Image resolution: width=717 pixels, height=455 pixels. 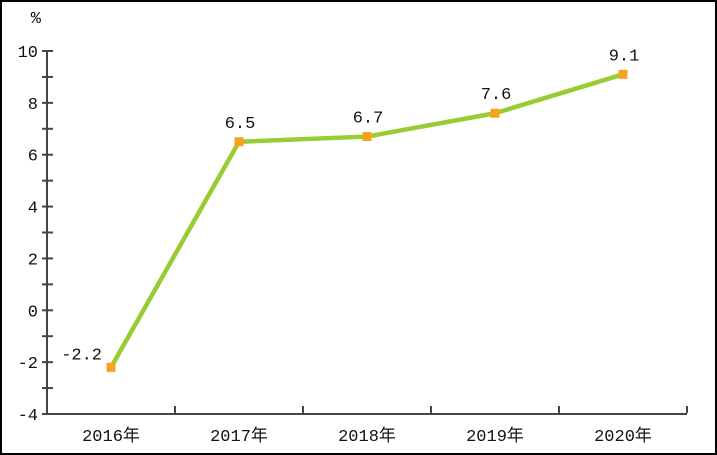 What do you see at coordinates (28, 416) in the screenshot?
I see `y-tick-label: -4` at bounding box center [28, 416].